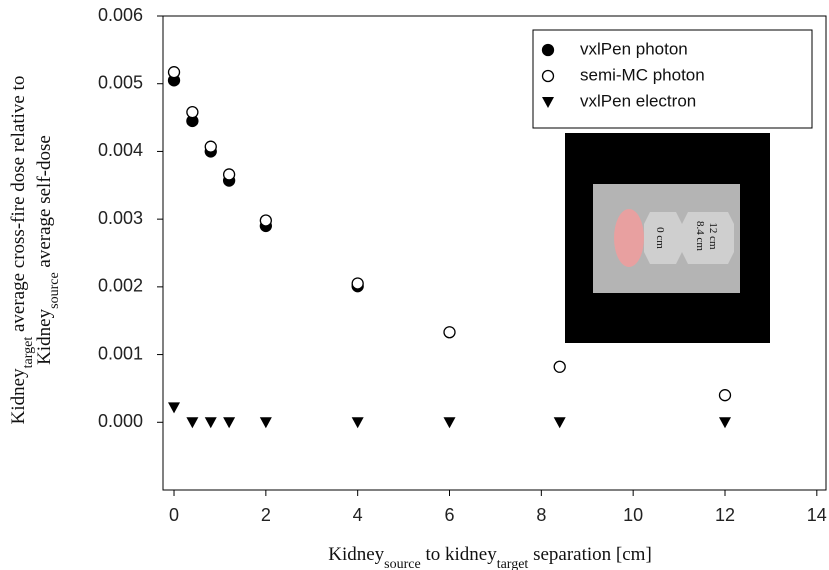 This screenshot has height=570, width=829. Describe the element at coordinates (541, 515) in the screenshot. I see `x-tick-label: 8` at that location.